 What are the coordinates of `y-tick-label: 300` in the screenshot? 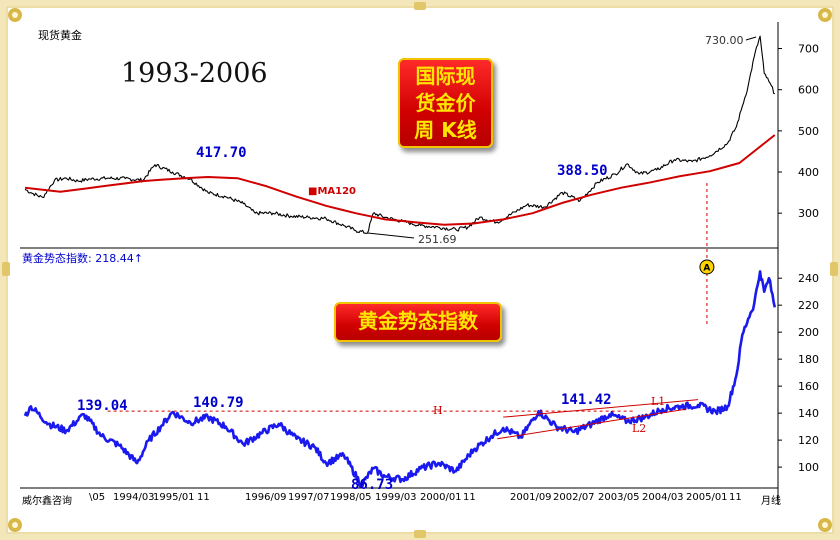 It's located at (808, 213).